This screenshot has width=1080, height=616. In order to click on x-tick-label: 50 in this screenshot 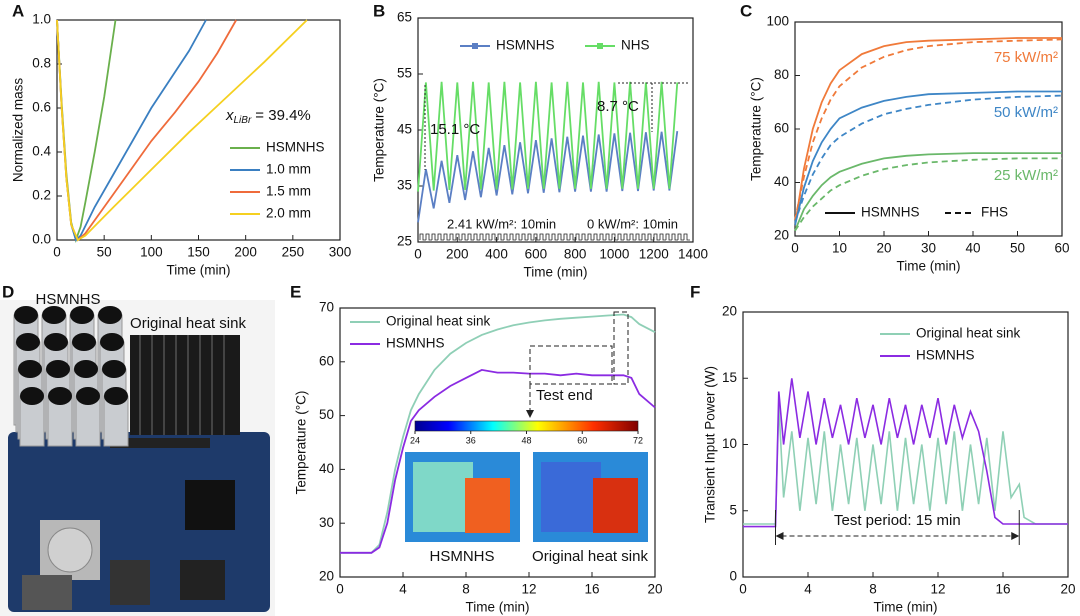, I will do `click(1017, 248)`.